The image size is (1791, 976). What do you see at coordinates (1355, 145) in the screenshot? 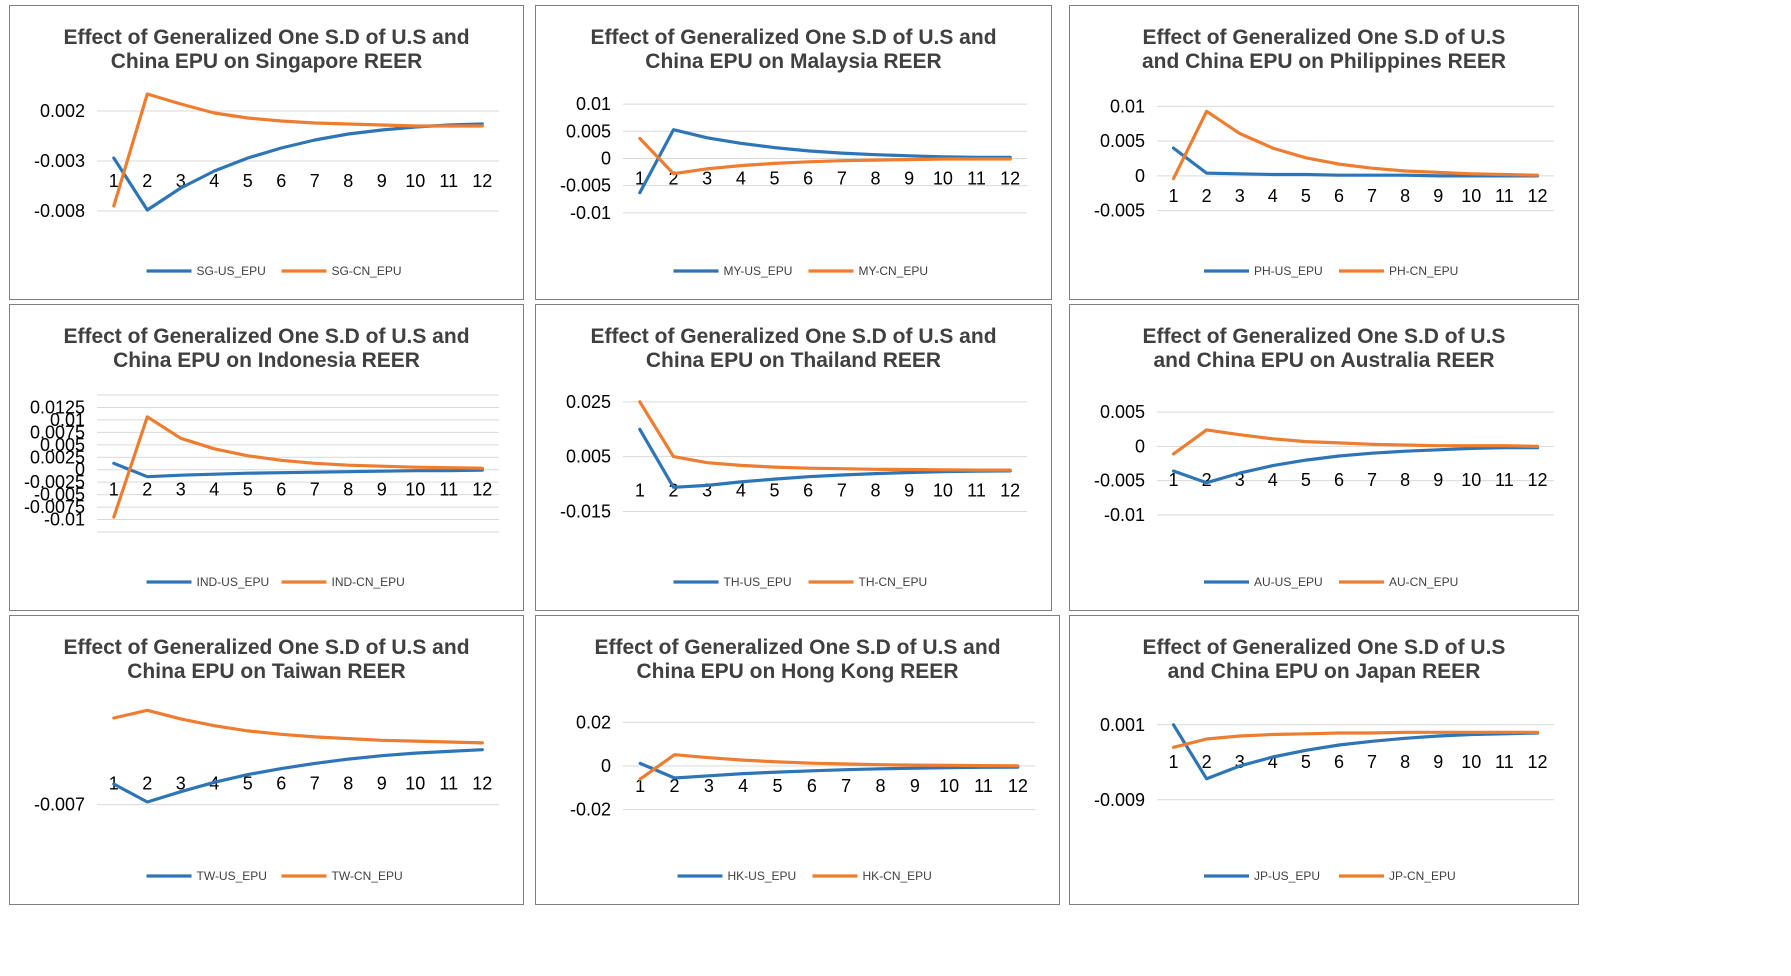
I see `series-line-ph-cn-epu` at bounding box center [1355, 145].